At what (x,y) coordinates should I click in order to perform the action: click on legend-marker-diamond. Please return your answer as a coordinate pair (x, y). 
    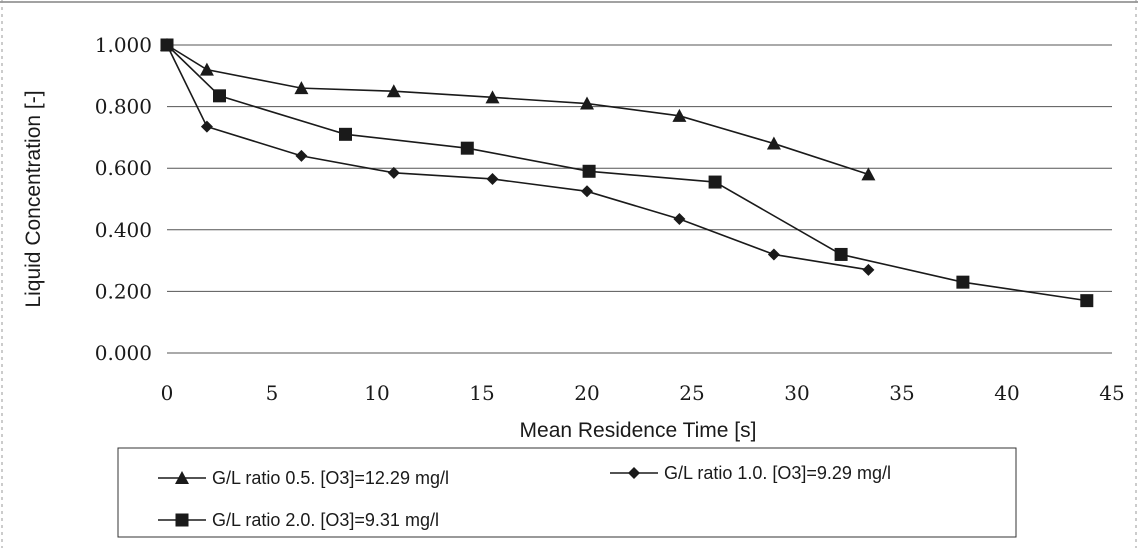
    Looking at the image, I should click on (634, 473).